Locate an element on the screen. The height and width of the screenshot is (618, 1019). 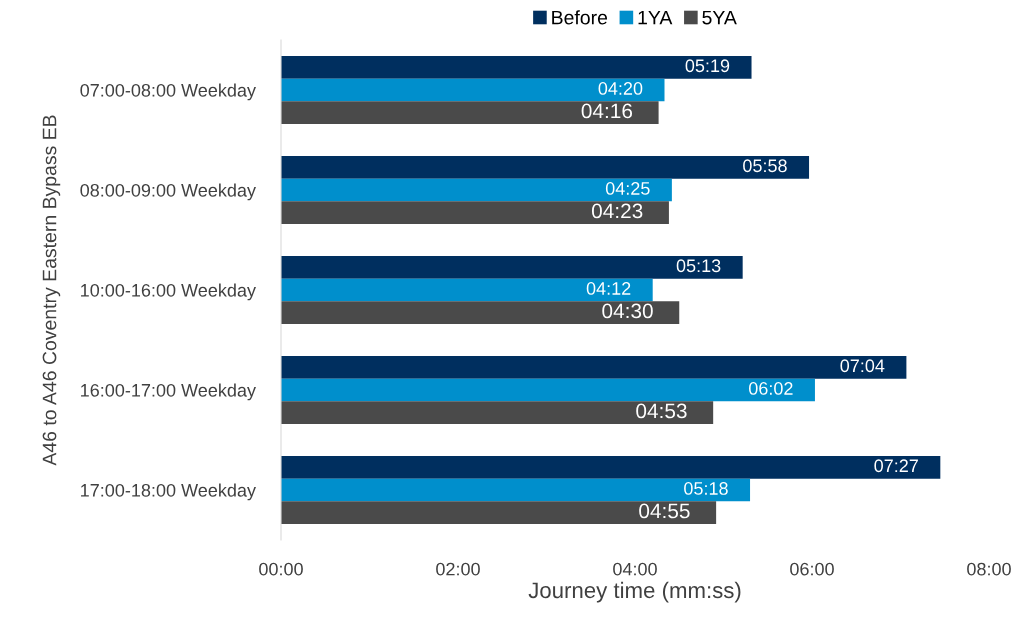
data-label: 06:02 is located at coordinates (770, 388).